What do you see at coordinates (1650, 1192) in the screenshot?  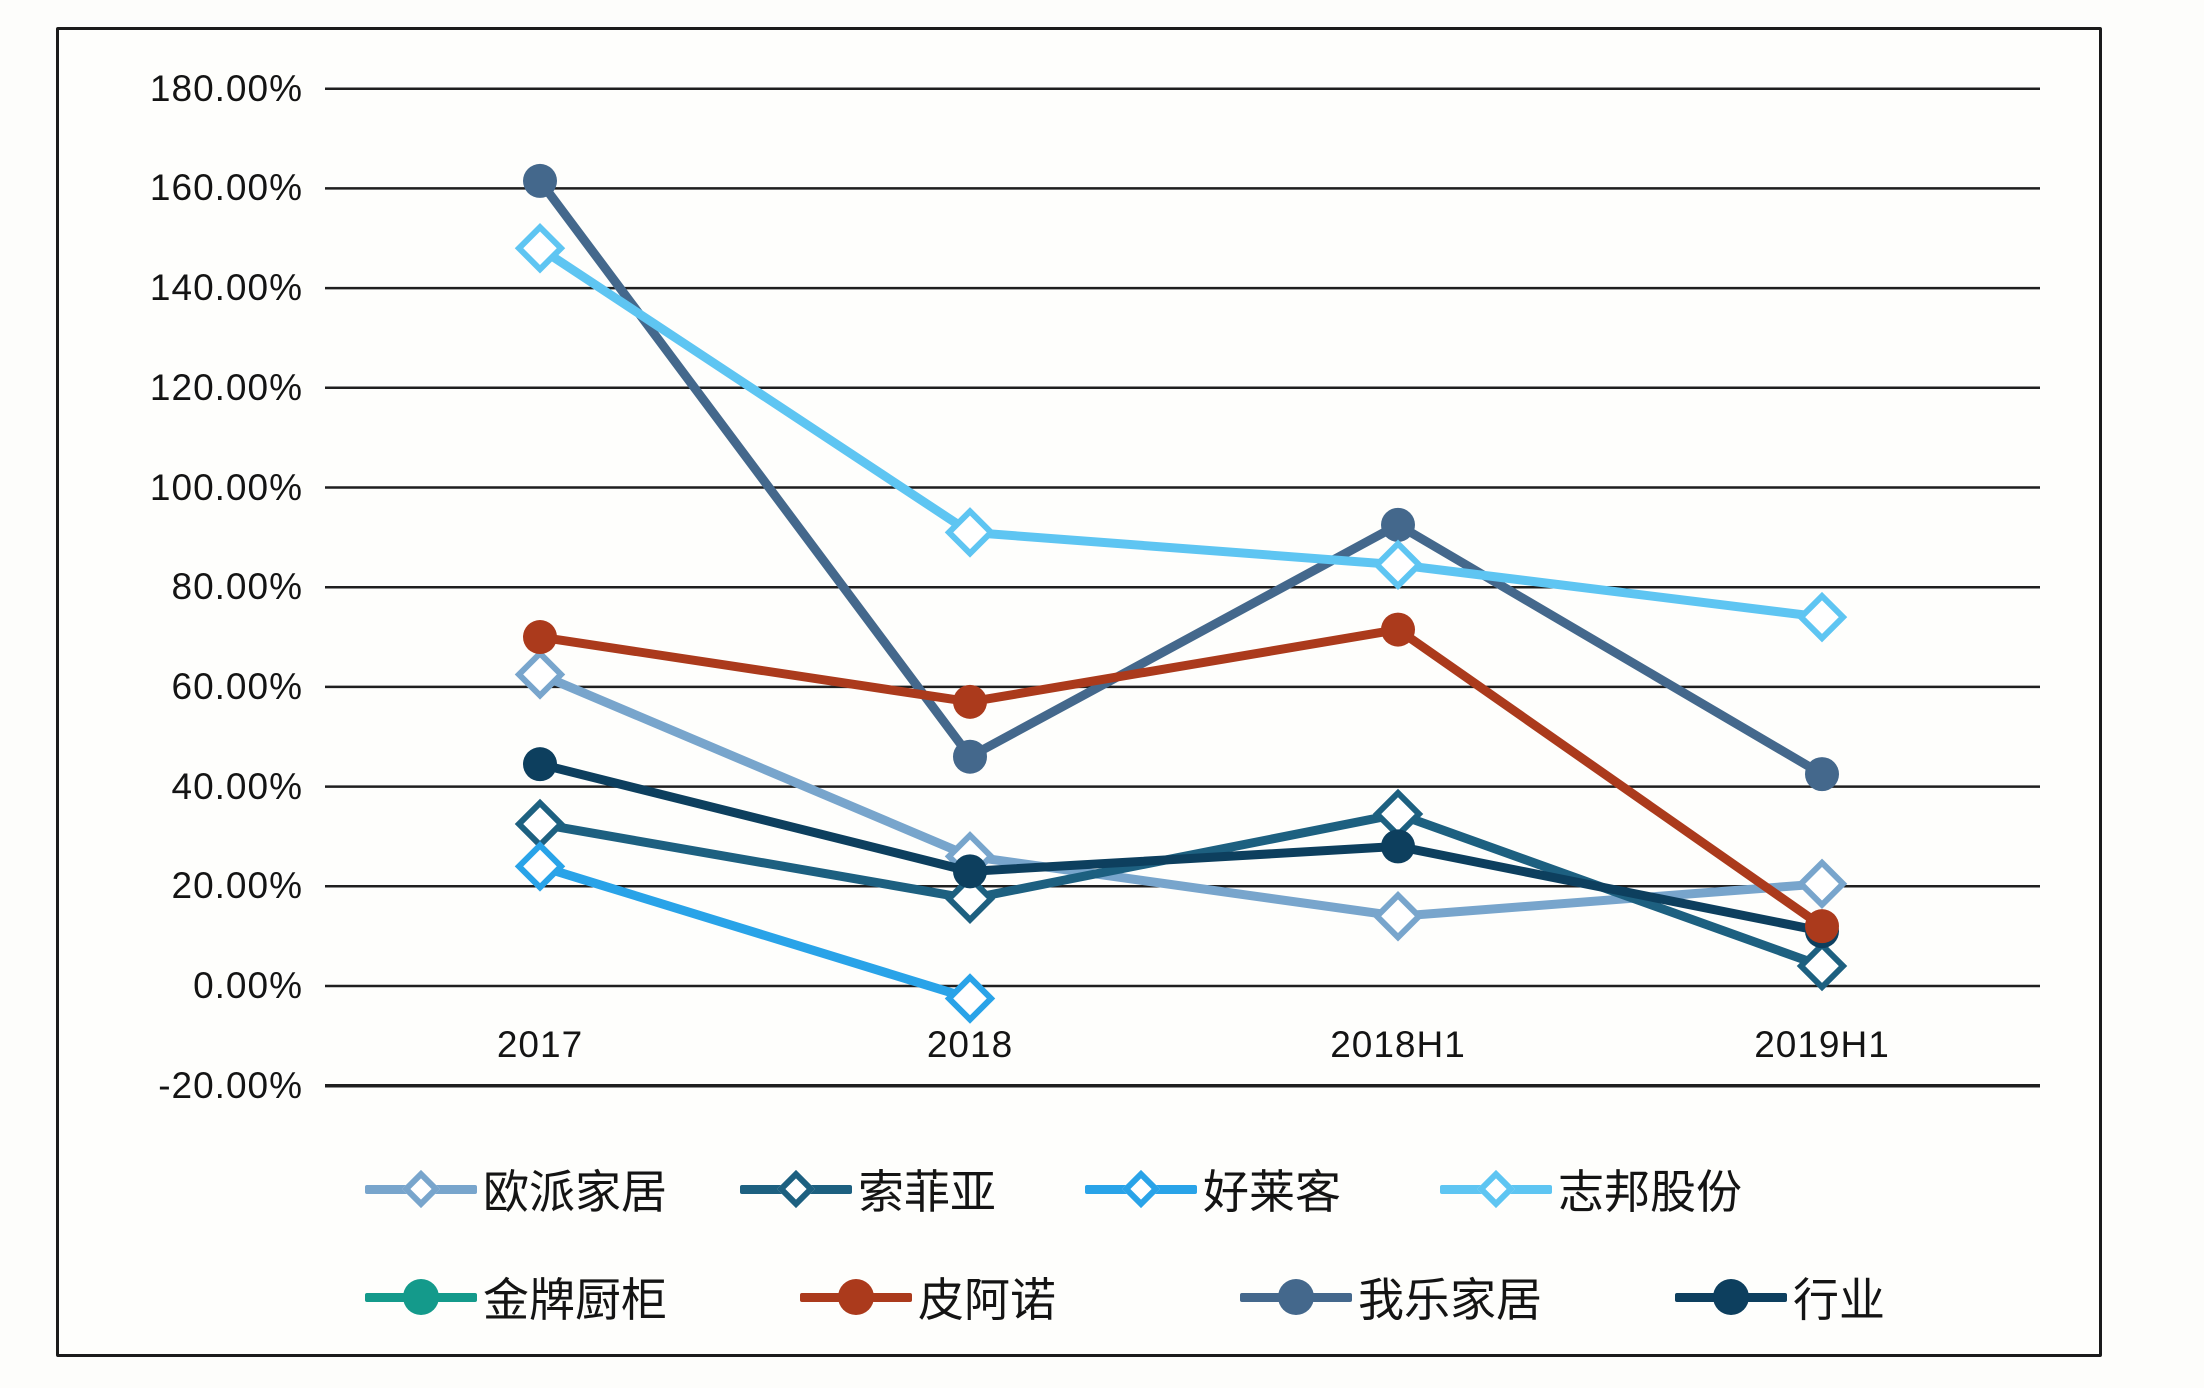 I see `legend-label: 志邦股份` at bounding box center [1650, 1192].